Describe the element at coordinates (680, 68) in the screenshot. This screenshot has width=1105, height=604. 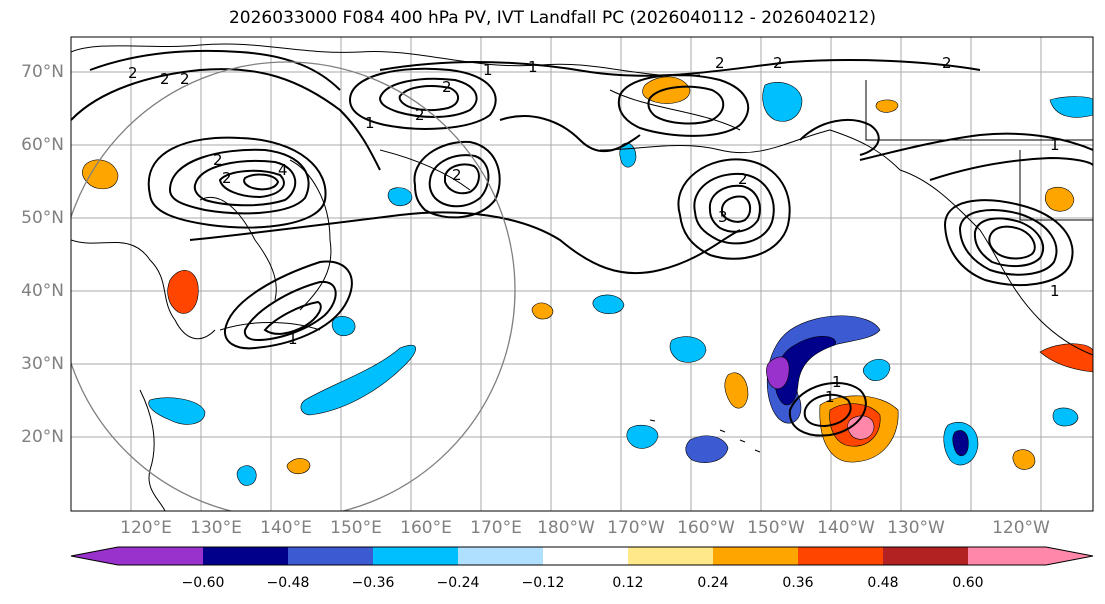
I see `contour-top-long` at that location.